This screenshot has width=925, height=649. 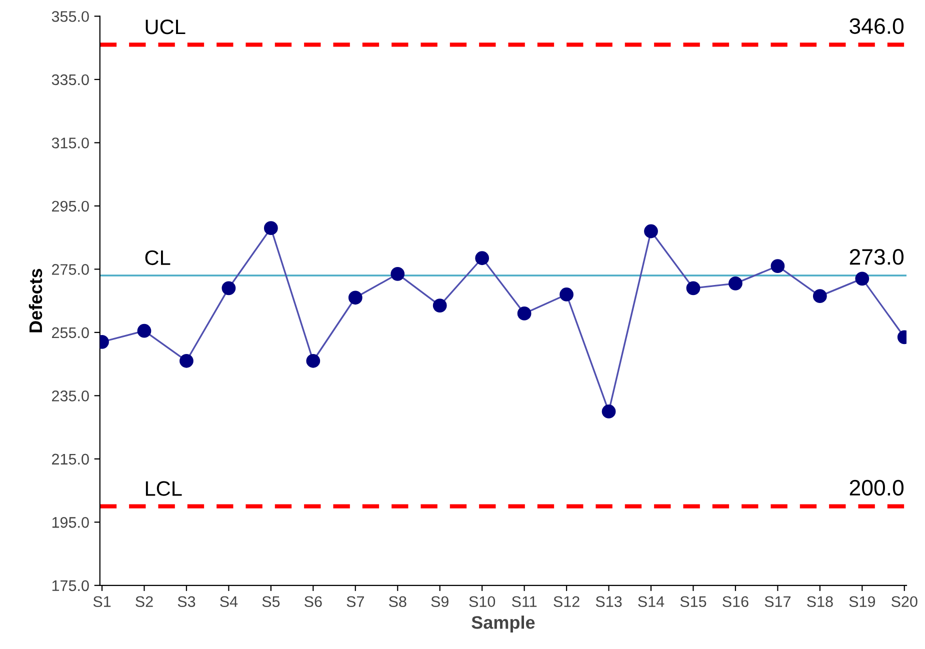 I want to click on x-tick-label: S5, so click(x=271, y=602).